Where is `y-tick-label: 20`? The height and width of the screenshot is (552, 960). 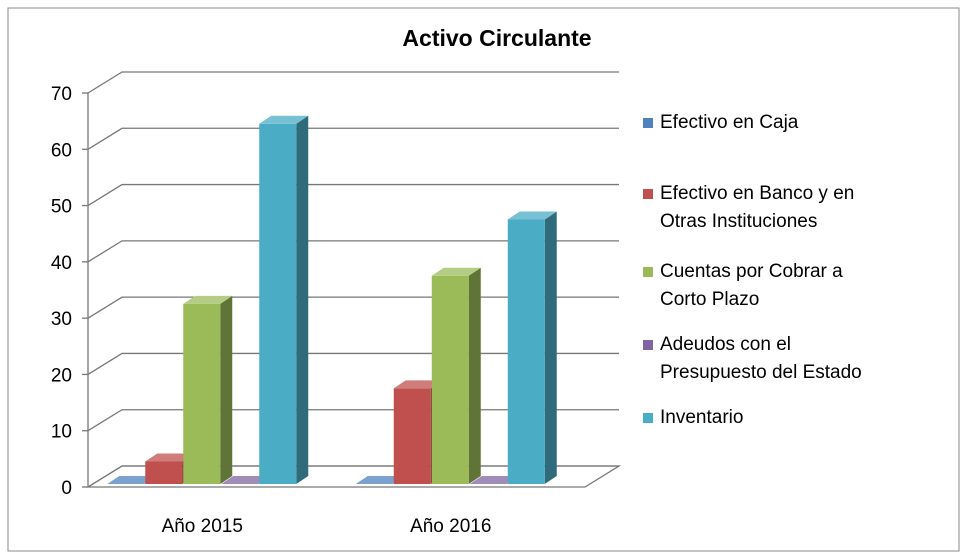 y-tick-label: 20 is located at coordinates (61, 375).